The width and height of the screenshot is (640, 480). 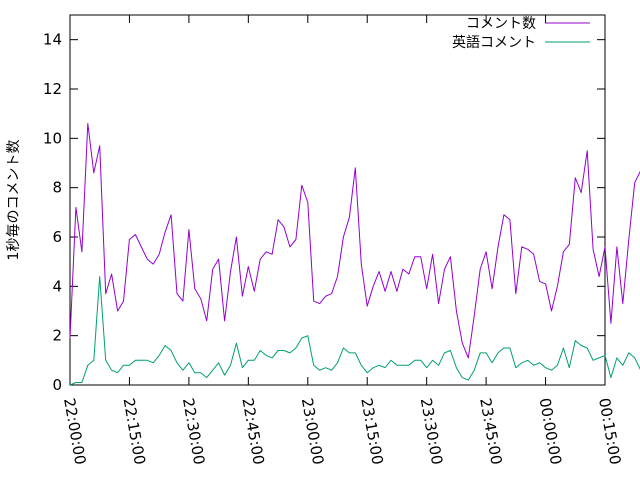 What do you see at coordinates (609, 431) in the screenshot?
I see `x-tick-label: 00:15:00` at bounding box center [609, 431].